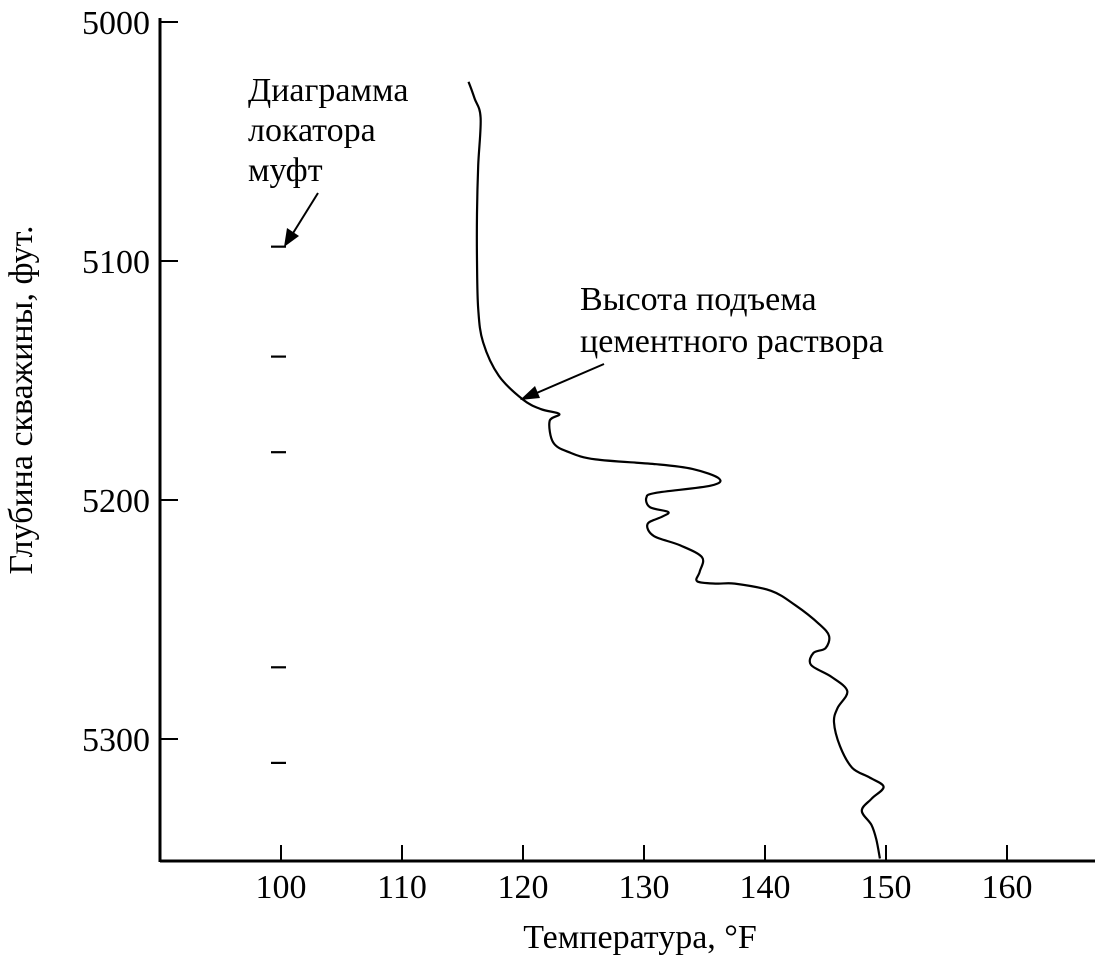 This screenshot has height=963, width=1097. Describe the element at coordinates (285, 170) in the screenshot. I see `collar-locator-label-line-3: муфт` at that location.